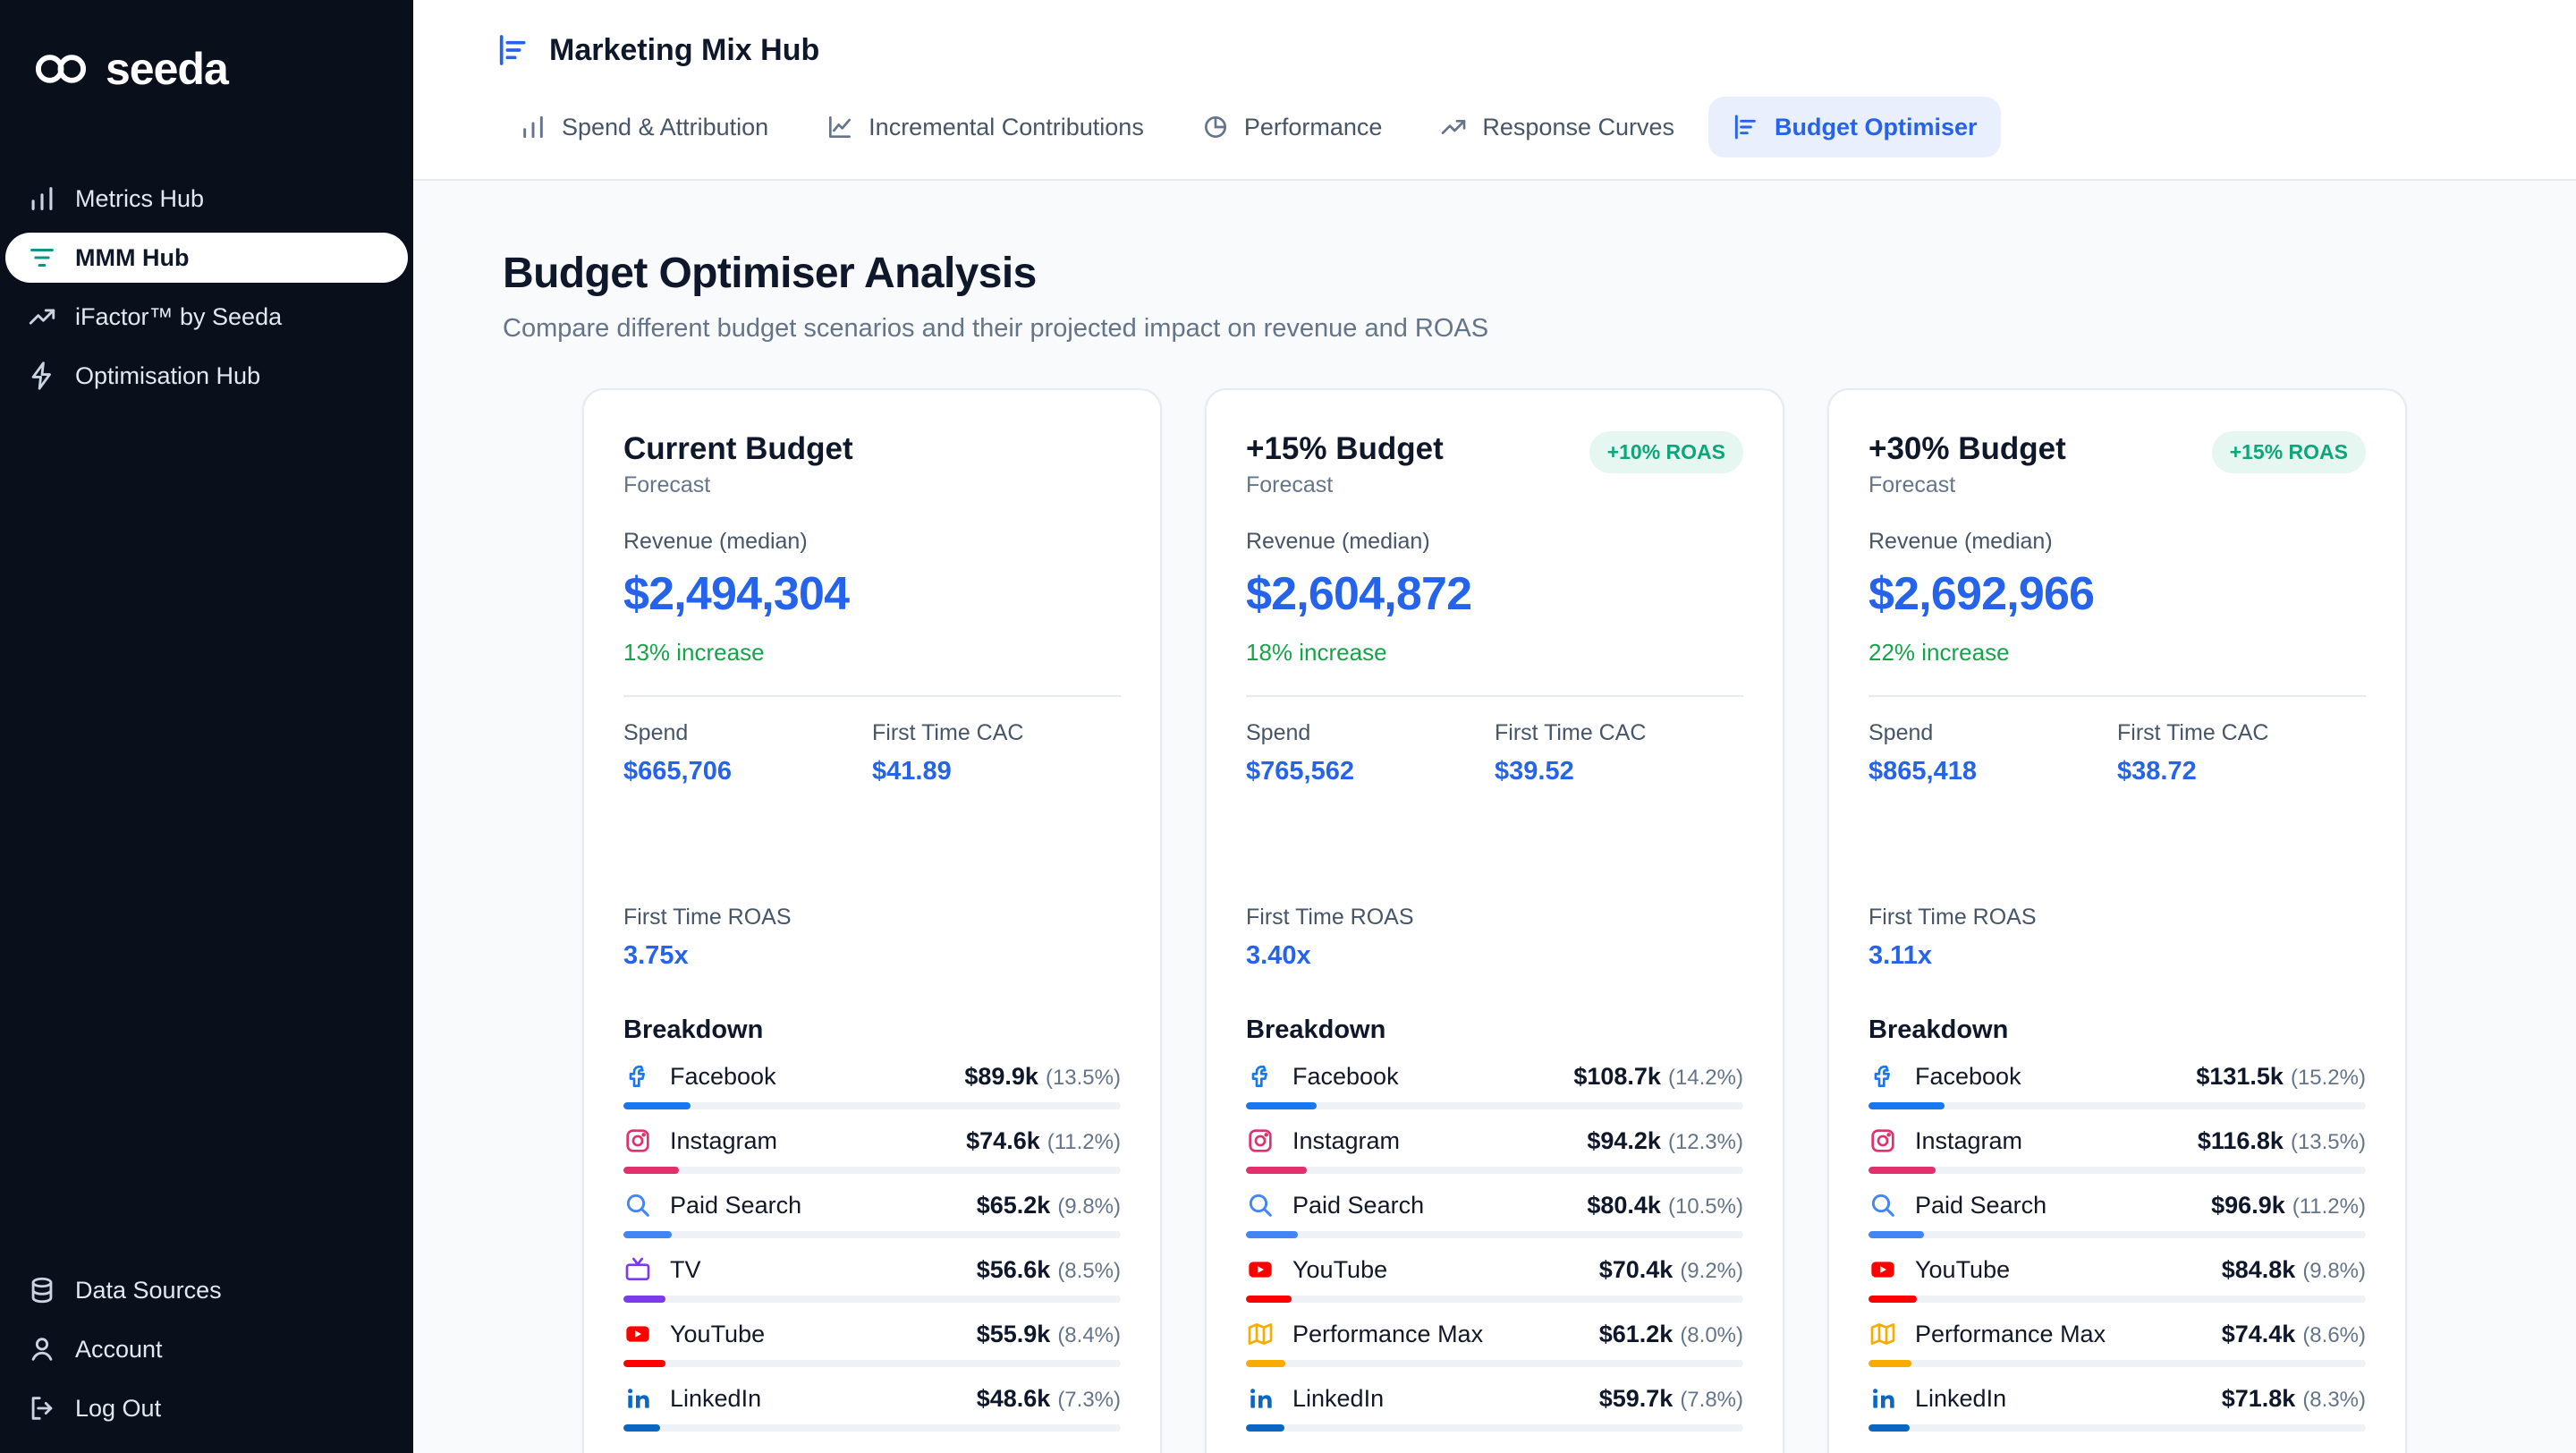 The height and width of the screenshot is (1453, 2576). Describe the element at coordinates (1854, 127) in the screenshot. I see `tab-budget-optimiser: Budget Optimiser` at that location.